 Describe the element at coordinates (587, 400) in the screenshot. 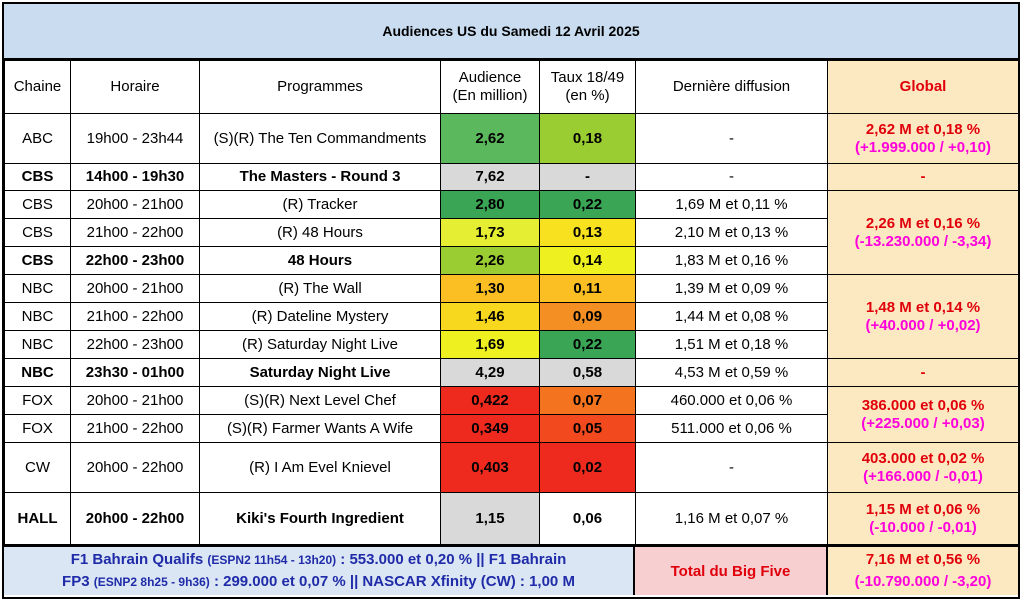

I see `cell-taux: 0,07` at that location.